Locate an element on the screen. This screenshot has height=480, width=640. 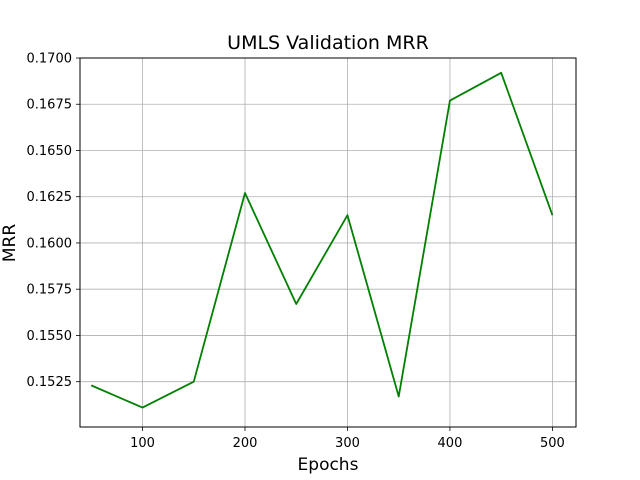
x-tick-label: 500 is located at coordinates (552, 443).